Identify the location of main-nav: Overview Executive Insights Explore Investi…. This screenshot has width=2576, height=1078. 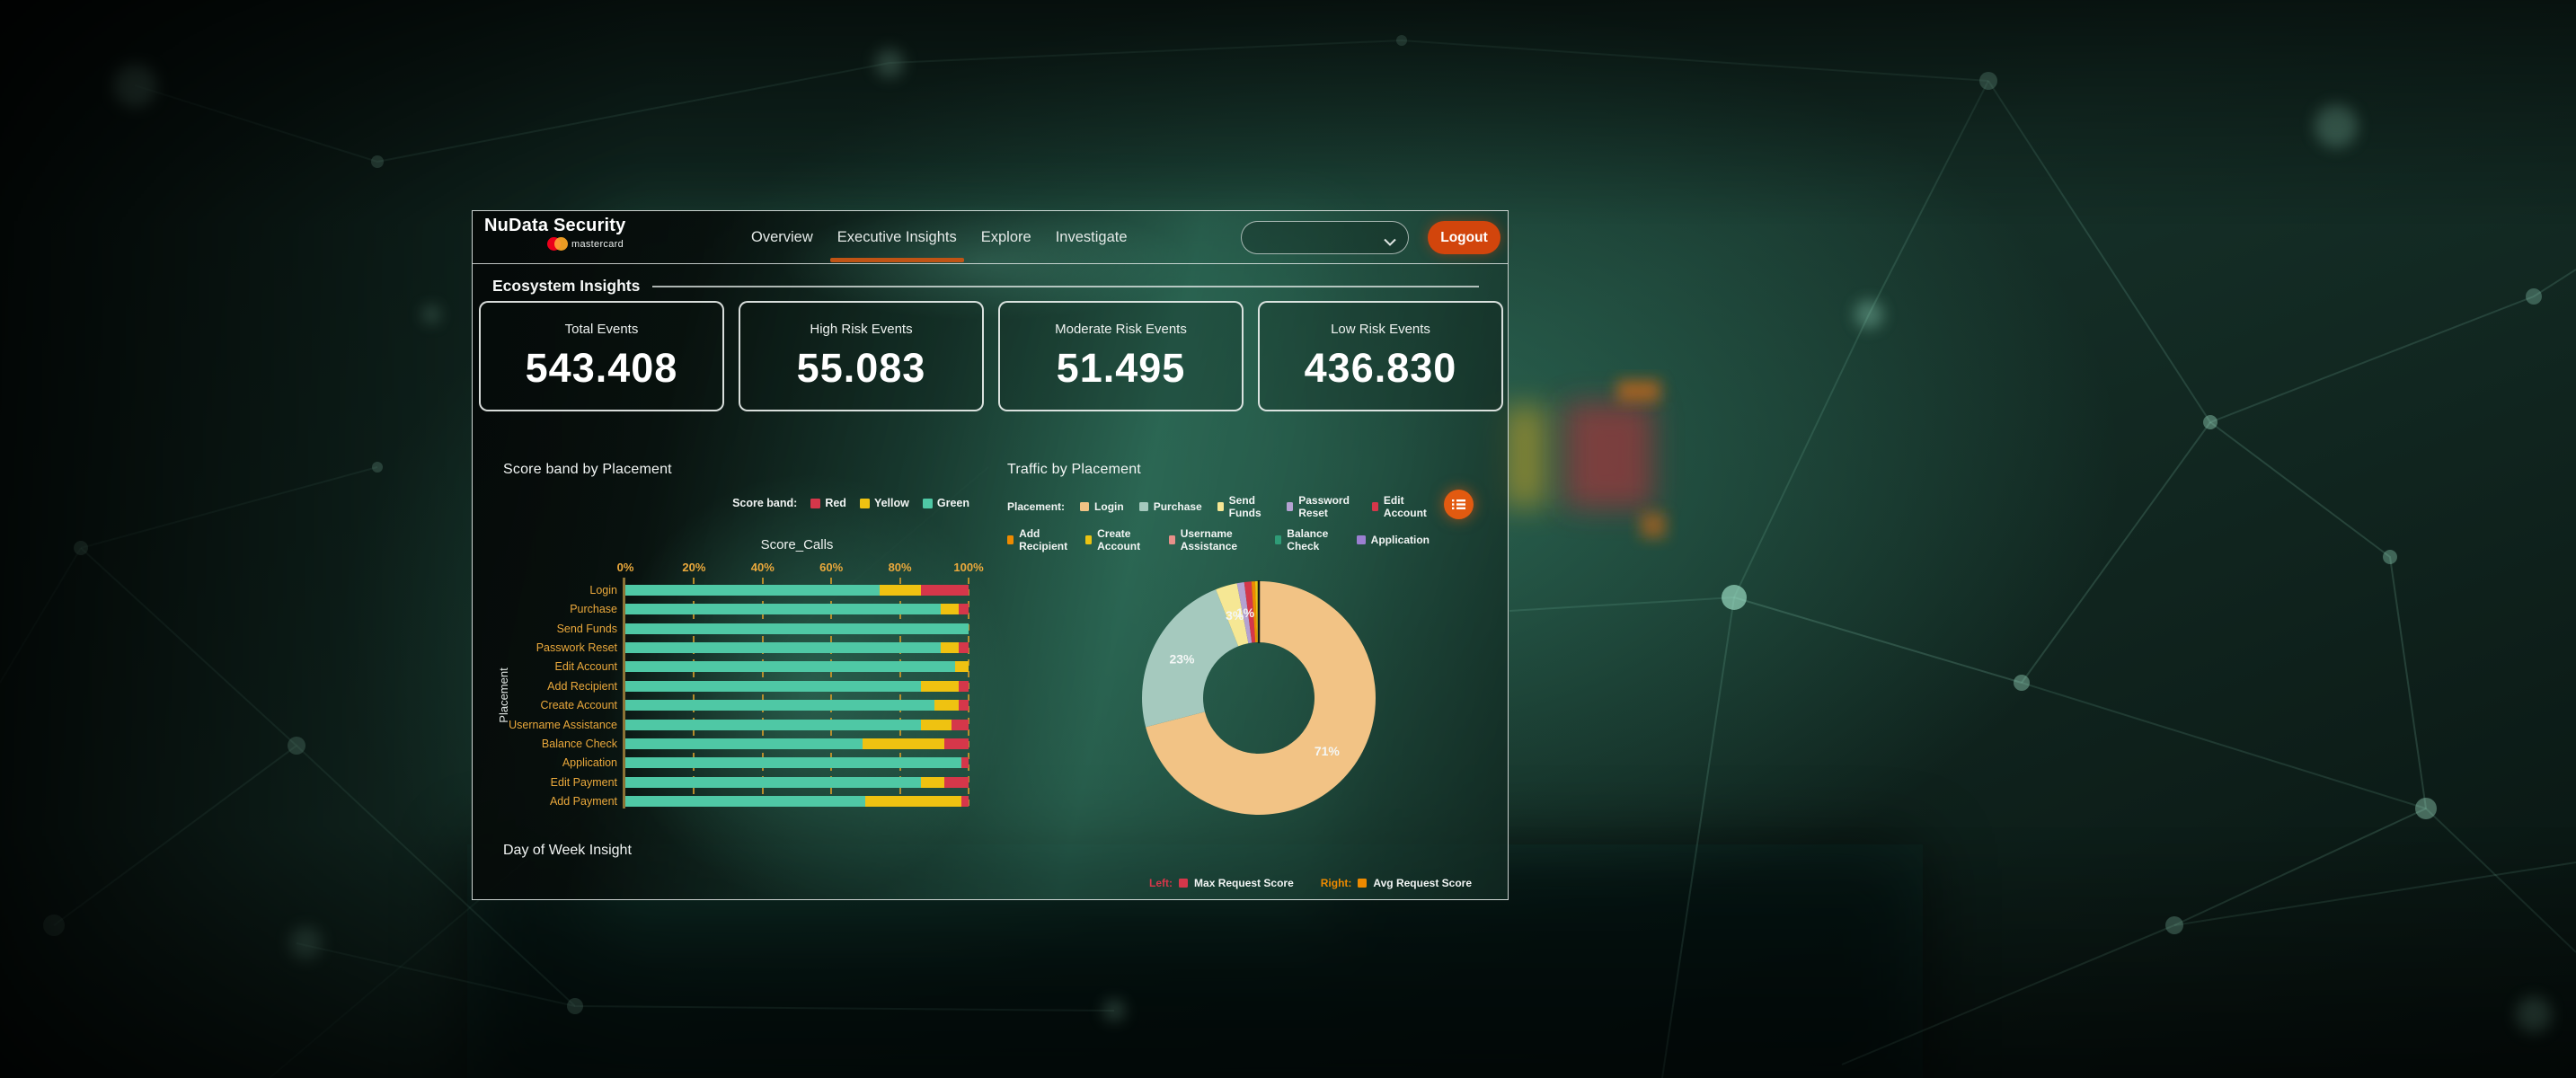
(940, 237).